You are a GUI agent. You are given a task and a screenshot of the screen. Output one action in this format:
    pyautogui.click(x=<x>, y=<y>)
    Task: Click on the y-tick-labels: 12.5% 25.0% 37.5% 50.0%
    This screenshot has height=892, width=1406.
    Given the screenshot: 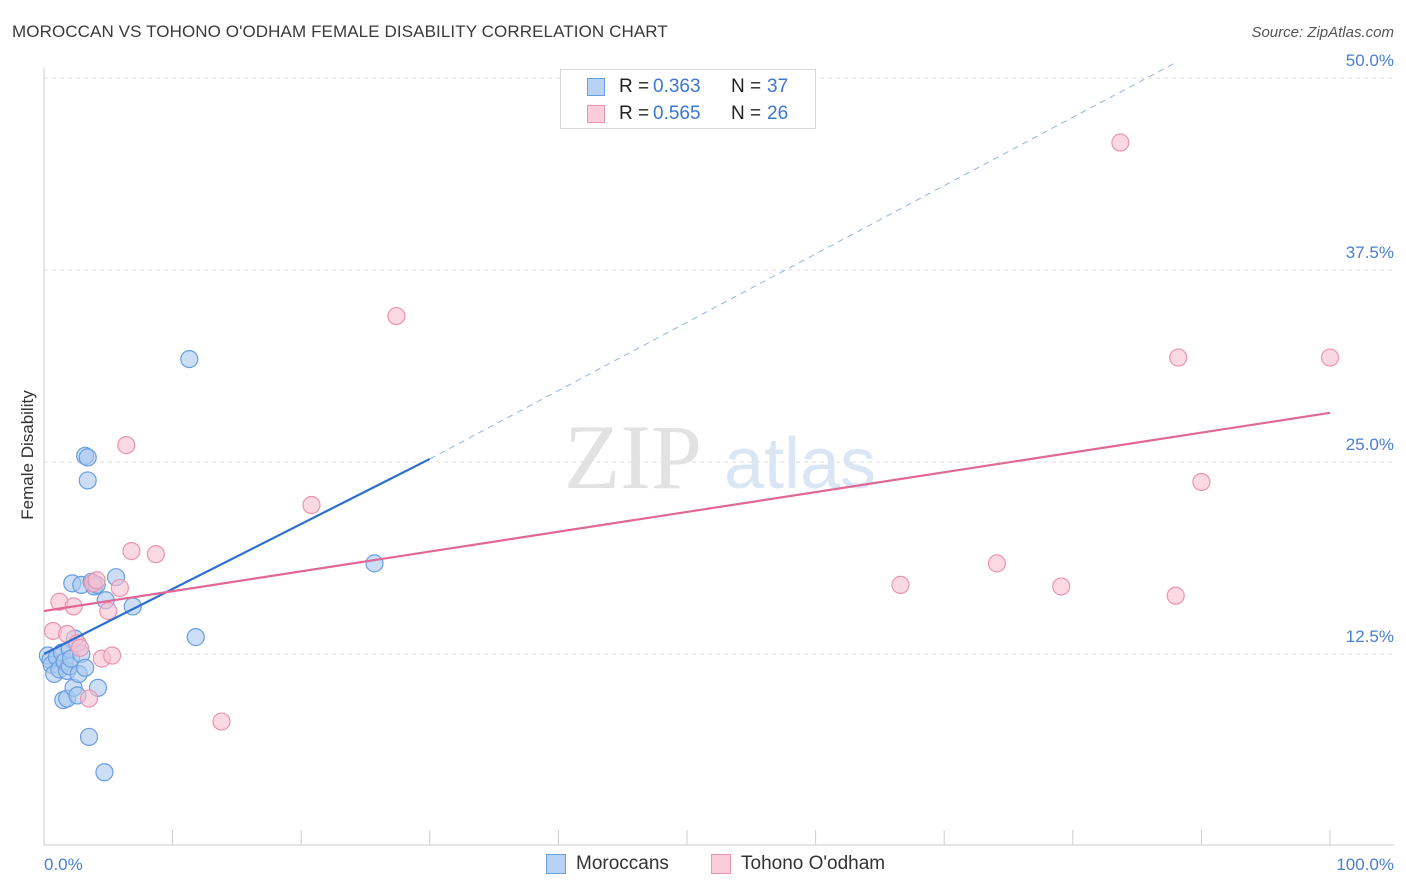 What is the action you would take?
    pyautogui.click(x=1370, y=348)
    